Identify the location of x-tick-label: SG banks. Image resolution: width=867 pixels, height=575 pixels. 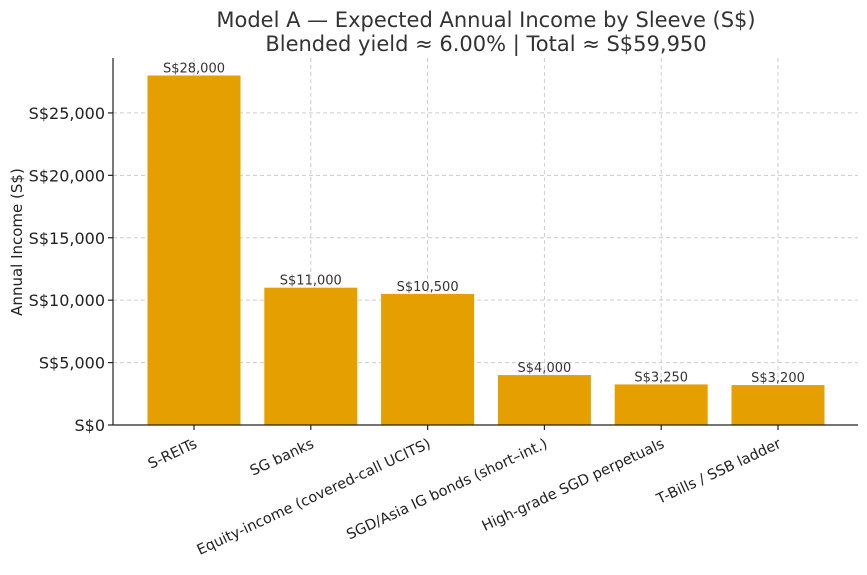
(282, 457).